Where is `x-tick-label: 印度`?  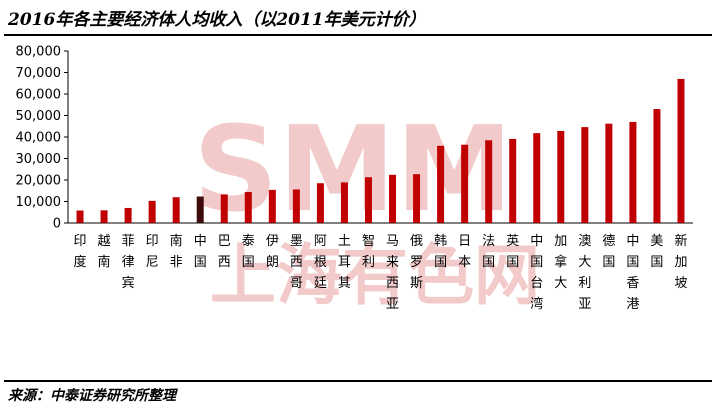
x-tick-label: 印度 is located at coordinates (80, 252).